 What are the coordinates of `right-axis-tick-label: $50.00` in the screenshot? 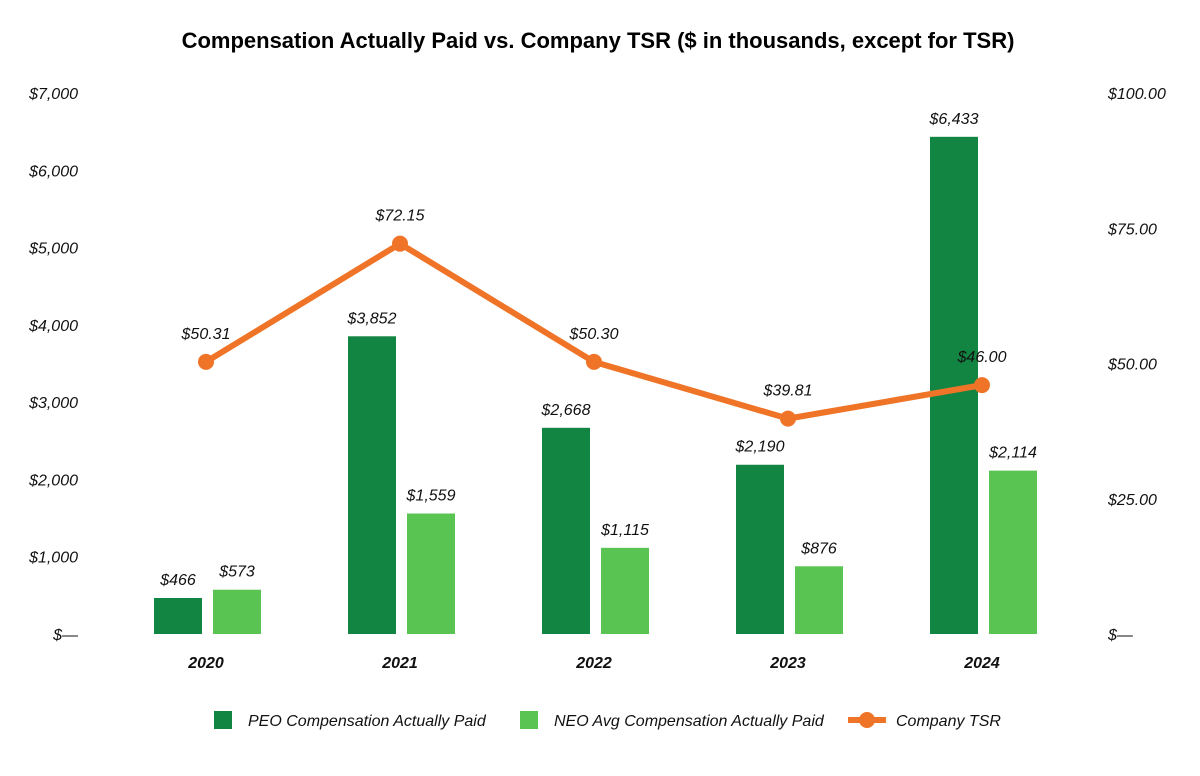 It's located at (1132, 365).